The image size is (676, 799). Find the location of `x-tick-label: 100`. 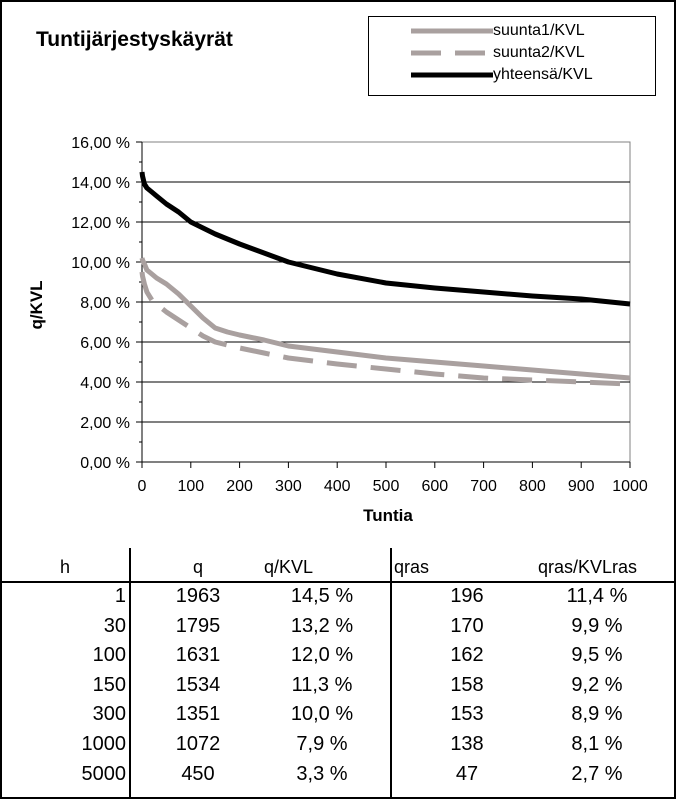

x-tick-label: 100 is located at coordinates (190, 486).